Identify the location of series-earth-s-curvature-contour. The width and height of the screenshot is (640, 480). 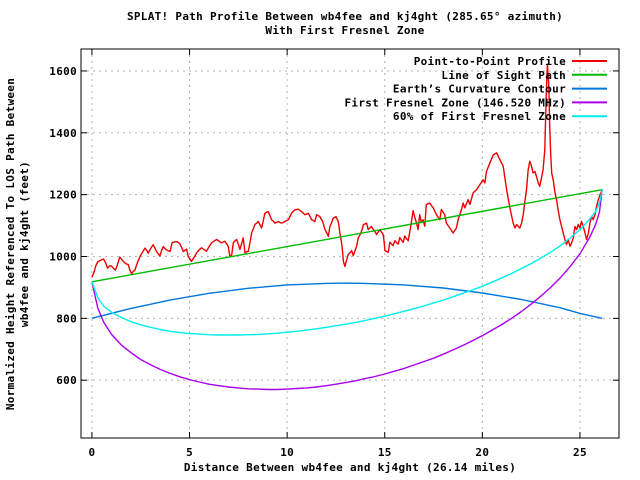
(347, 300).